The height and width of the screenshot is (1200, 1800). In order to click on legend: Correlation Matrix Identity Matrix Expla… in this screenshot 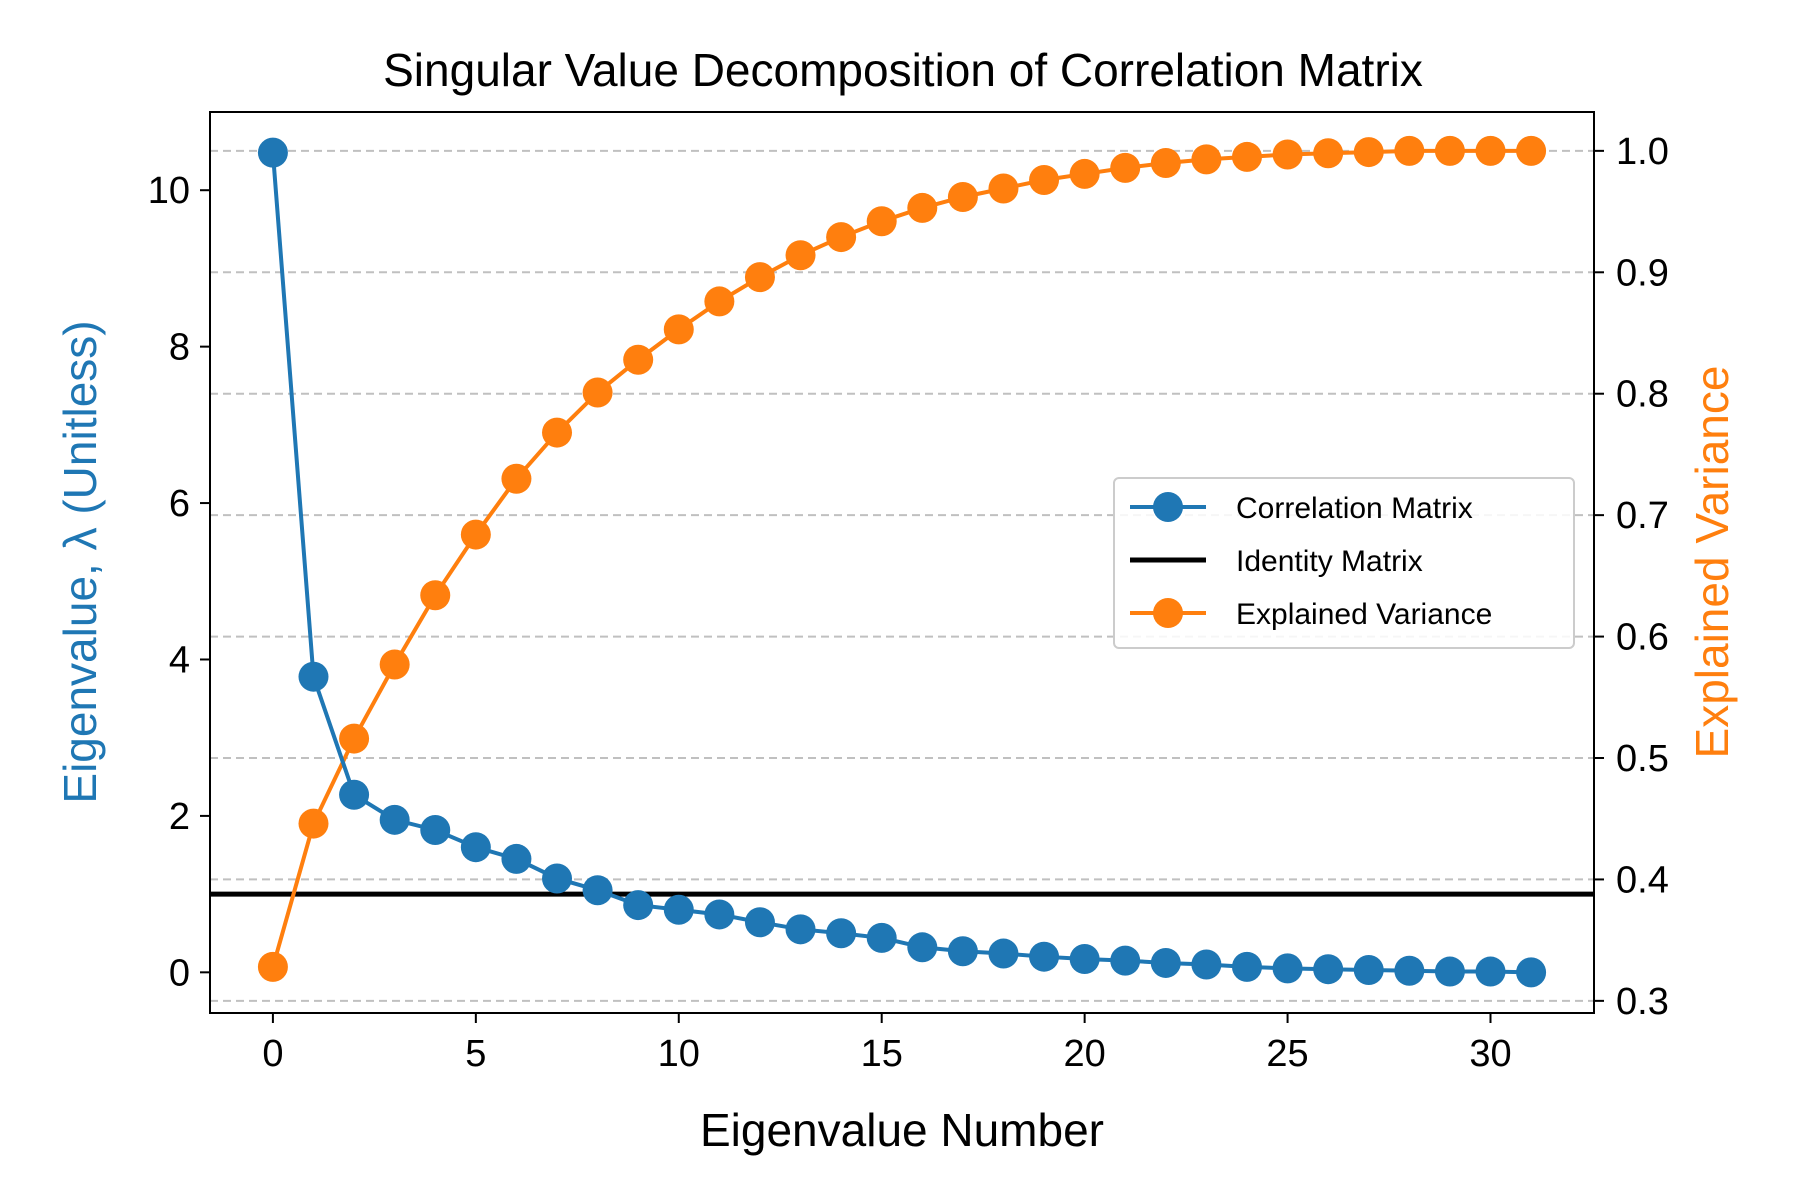, I will do `click(1344, 563)`.